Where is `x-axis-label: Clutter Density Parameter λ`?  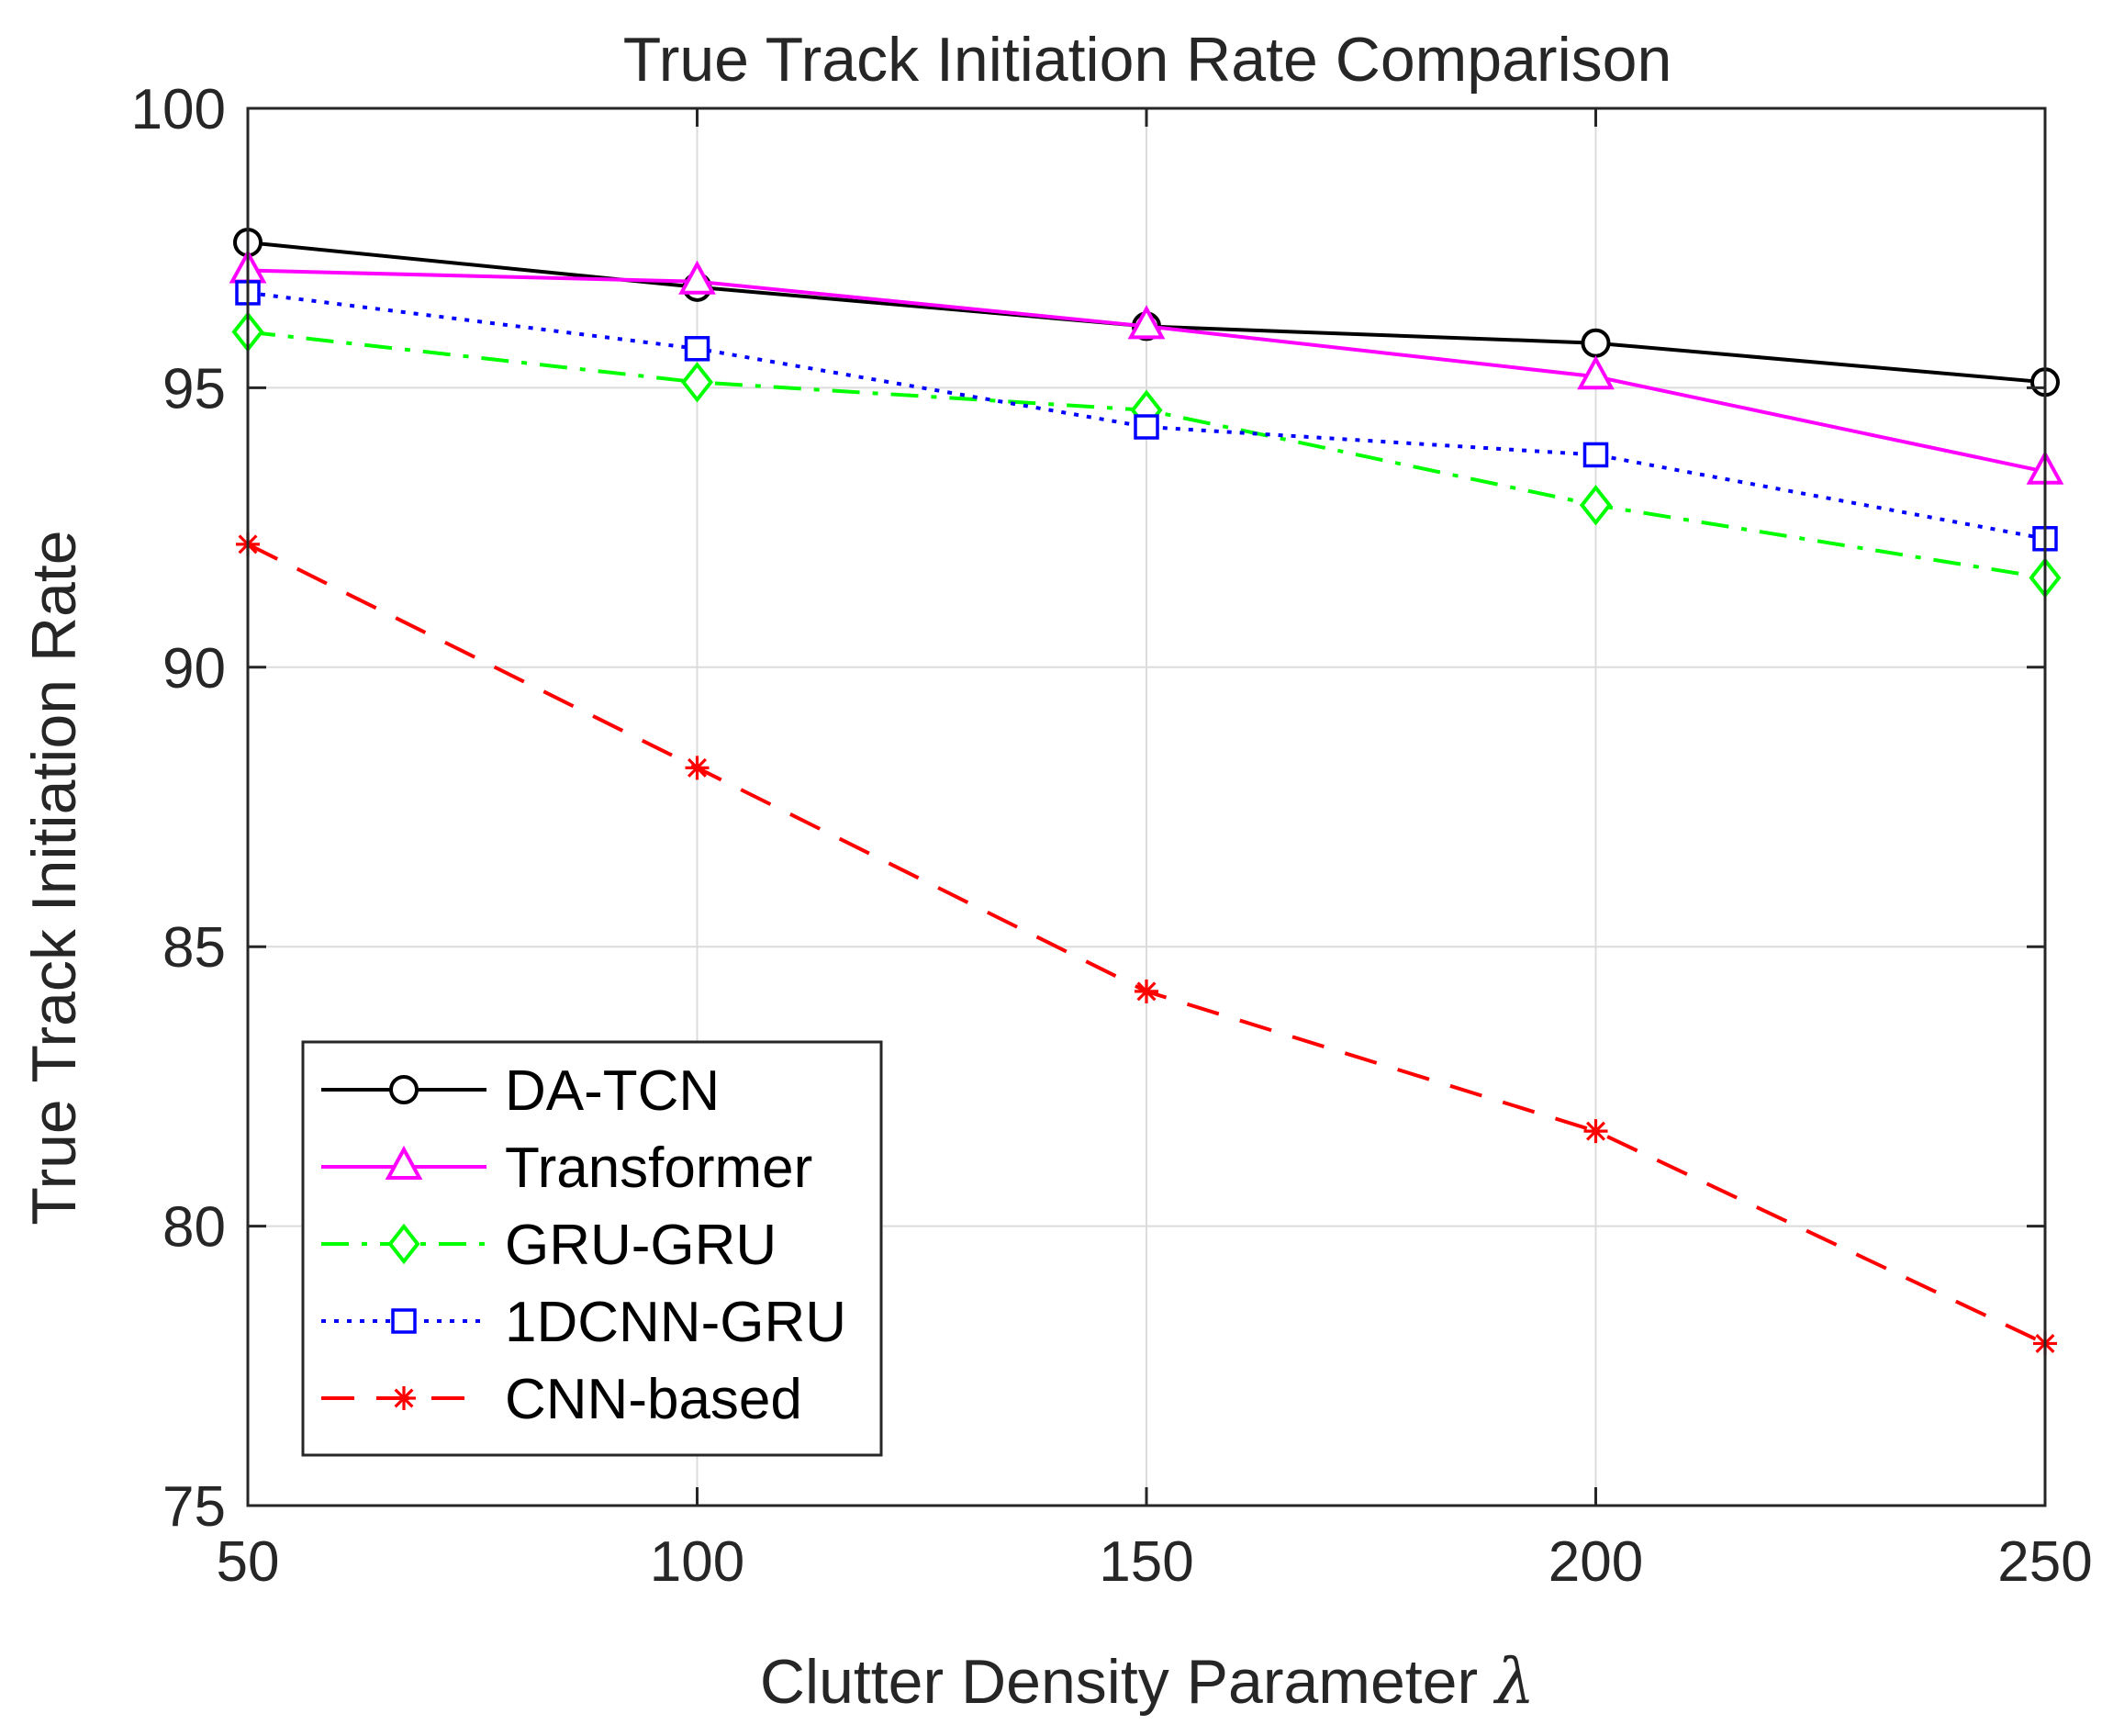 x-axis-label: Clutter Density Parameter λ is located at coordinates (1147, 1682).